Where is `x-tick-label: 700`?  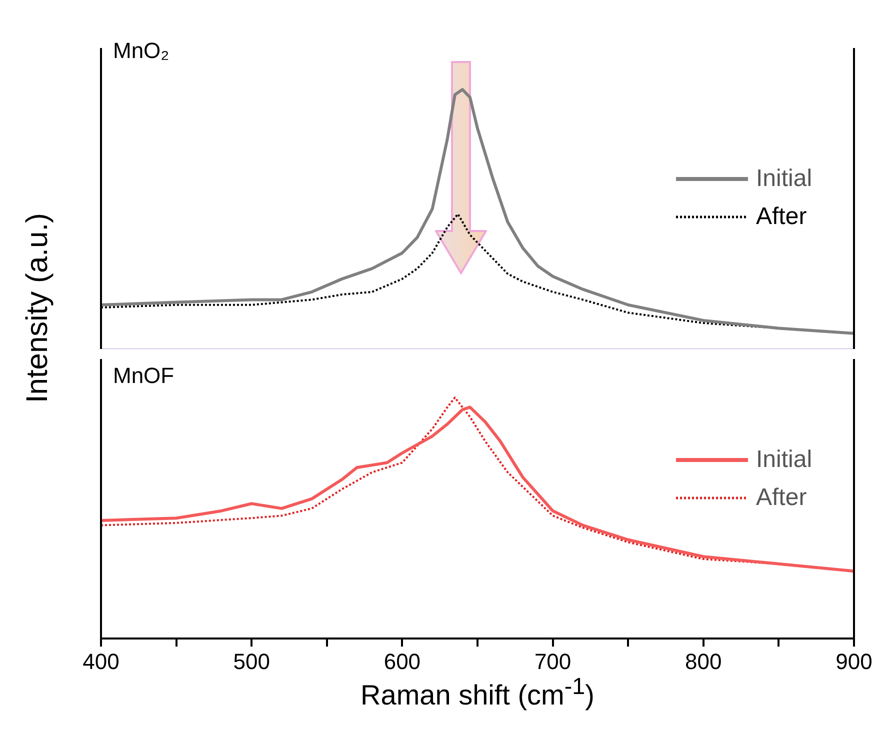 x-tick-label: 700 is located at coordinates (553, 661).